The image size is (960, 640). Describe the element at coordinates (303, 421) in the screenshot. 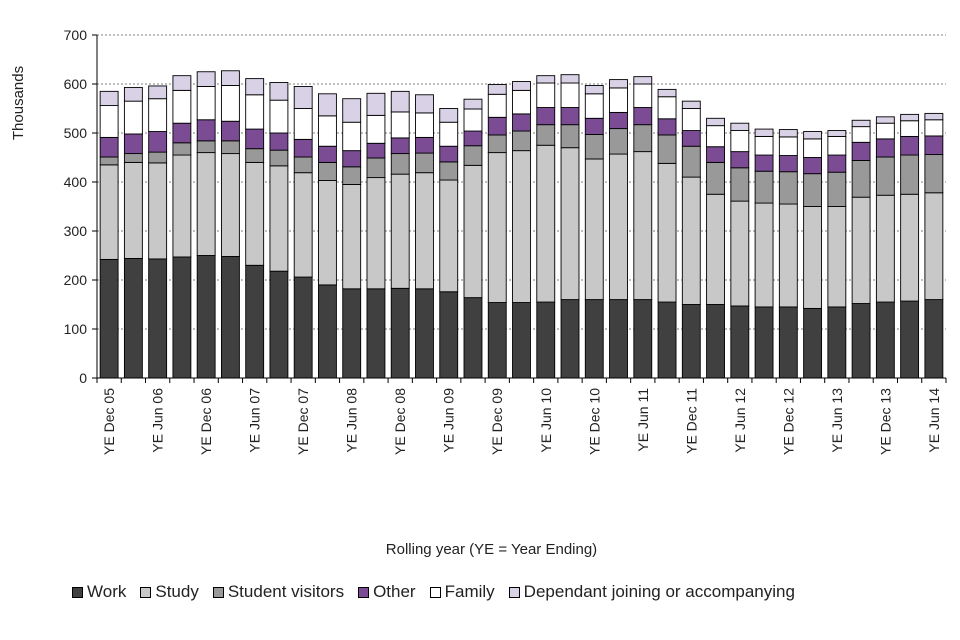

I see `x-tick-label: YE Dec 07` at that location.